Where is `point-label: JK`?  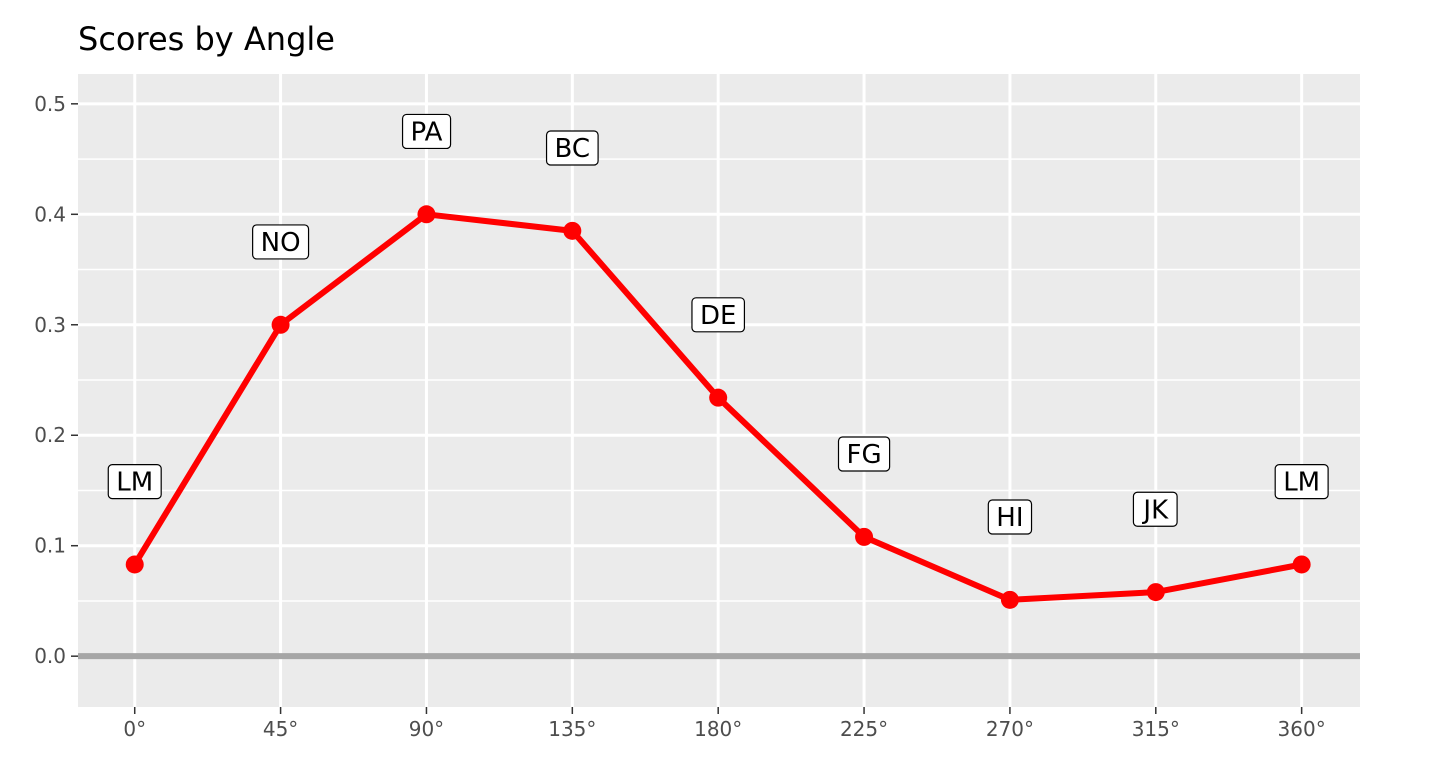 point-label: JK is located at coordinates (1155, 509).